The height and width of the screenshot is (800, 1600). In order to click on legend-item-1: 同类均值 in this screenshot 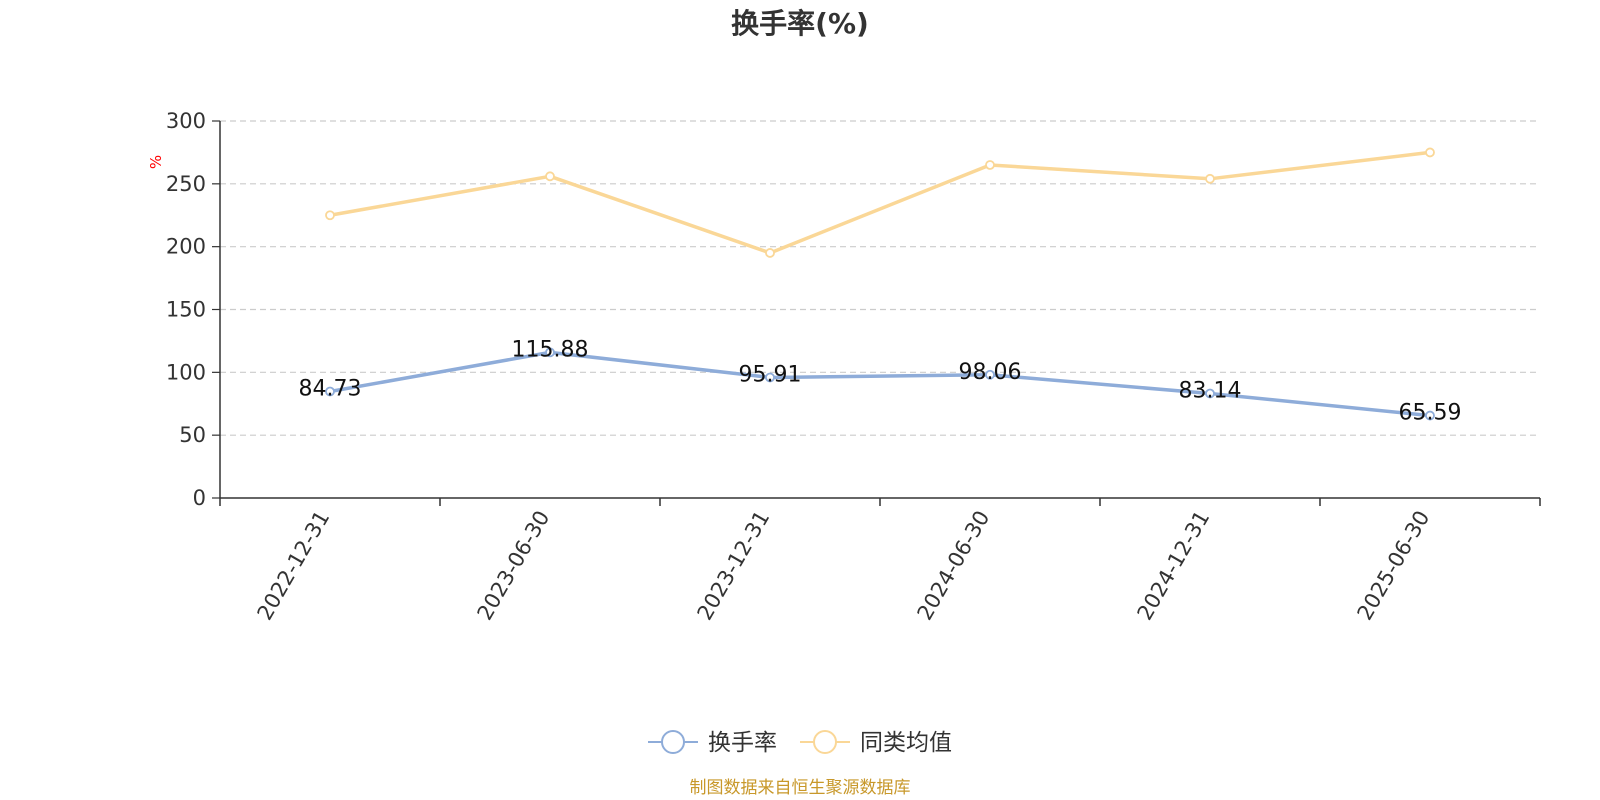, I will do `click(876, 743)`.